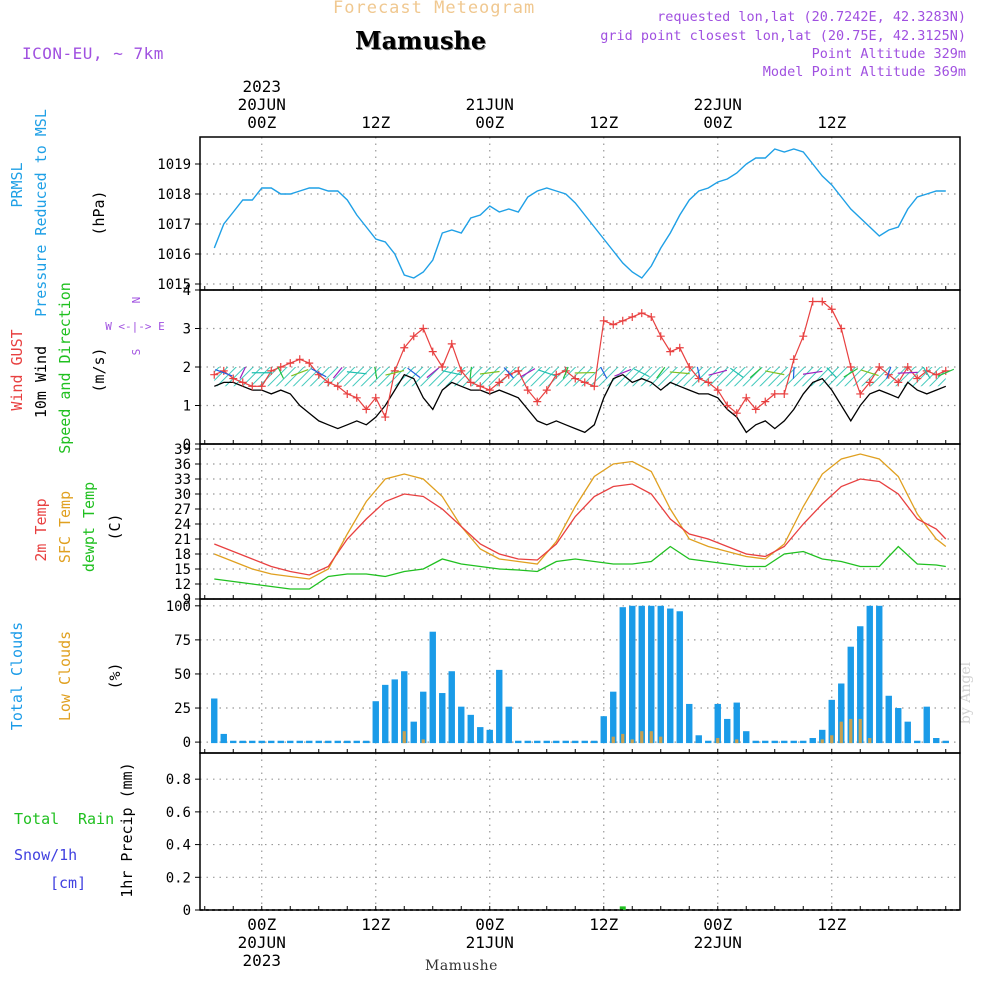 This screenshot has height=1000, width=1000. What do you see at coordinates (65, 368) in the screenshot?
I see `wind-label-speed-direction: Speed and Direction` at bounding box center [65, 368].